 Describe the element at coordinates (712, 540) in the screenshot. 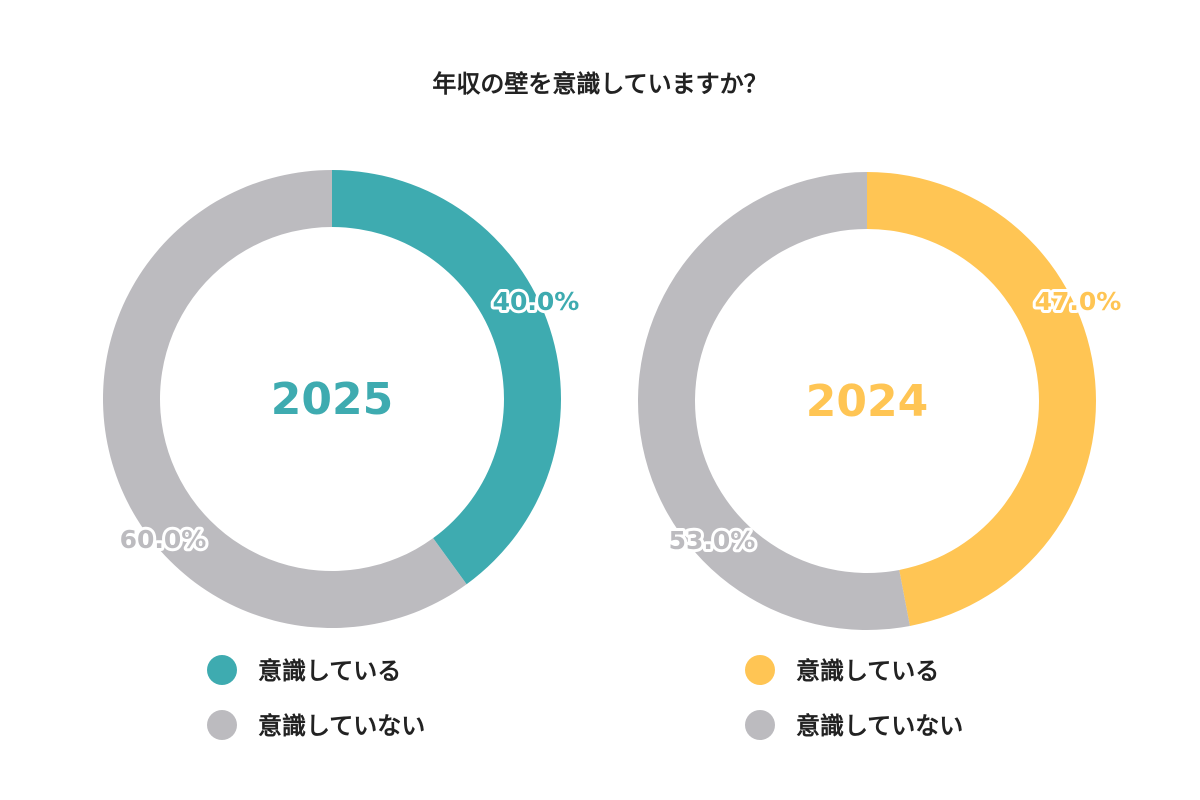

I see `slice-value-label: 53.0%` at that location.